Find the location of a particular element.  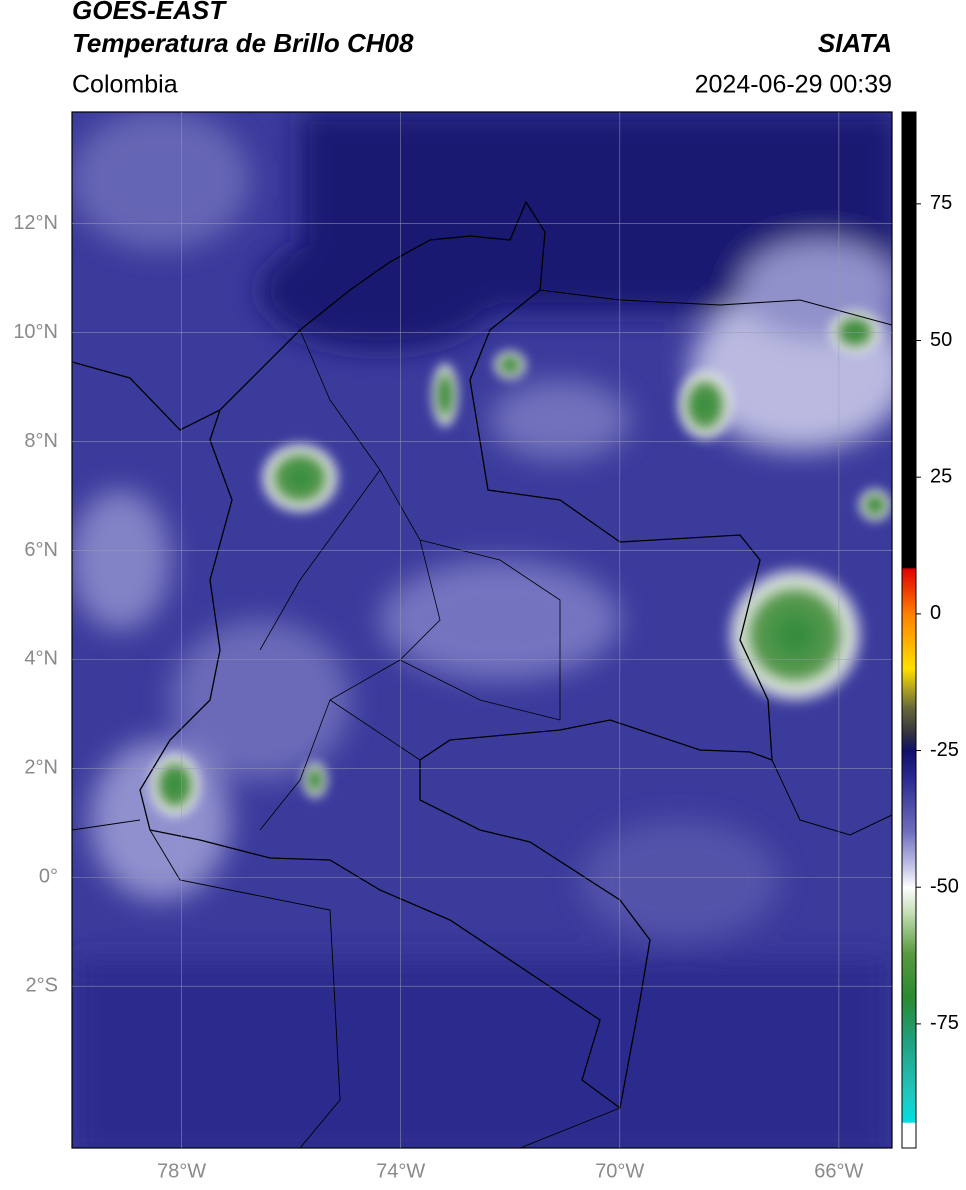

colorbar-frame is located at coordinates (909, 630).